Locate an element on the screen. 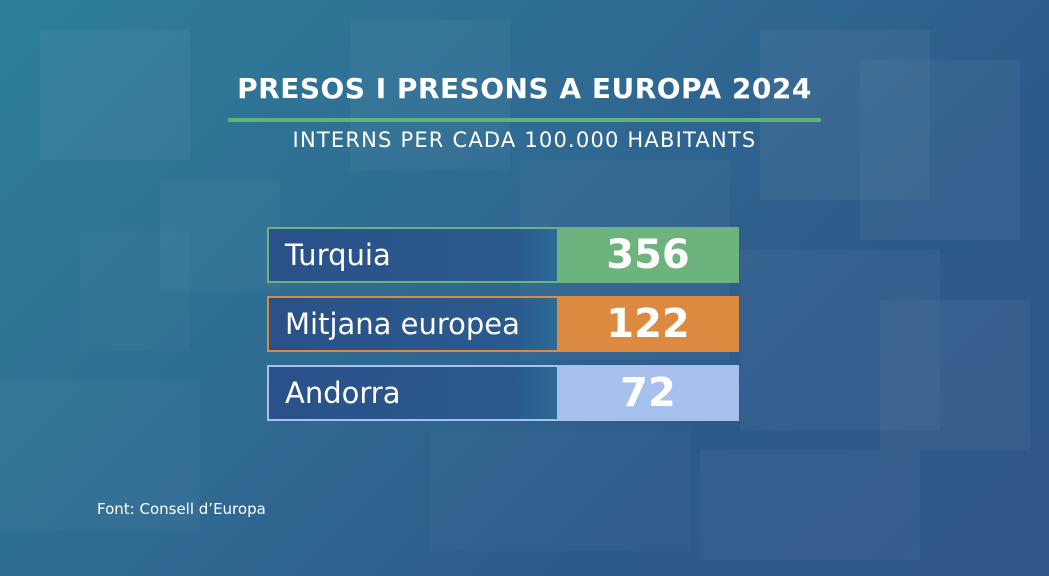 The width and height of the screenshot is (1049, 576). data-row: Mitjana europea 122 is located at coordinates (503, 324).